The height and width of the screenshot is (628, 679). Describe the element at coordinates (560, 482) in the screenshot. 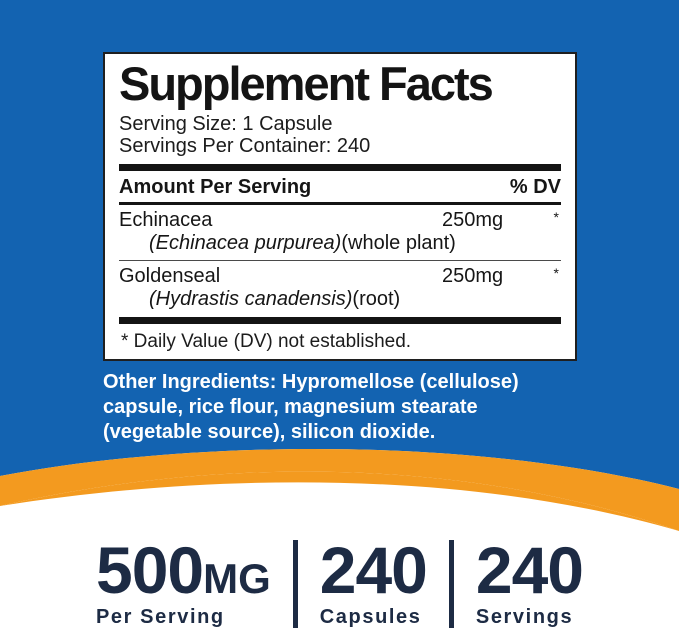

I see `brush-fleck` at that location.